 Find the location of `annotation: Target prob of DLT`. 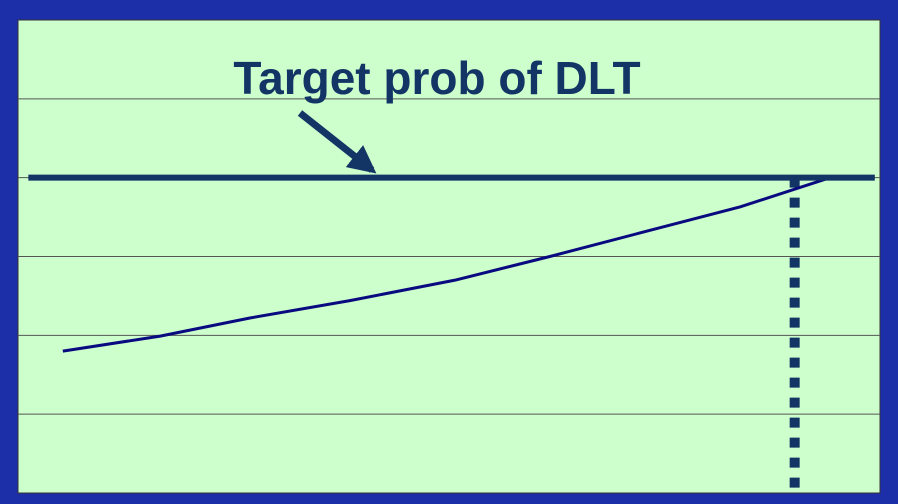

annotation: Target prob of DLT is located at coordinates (436, 78).